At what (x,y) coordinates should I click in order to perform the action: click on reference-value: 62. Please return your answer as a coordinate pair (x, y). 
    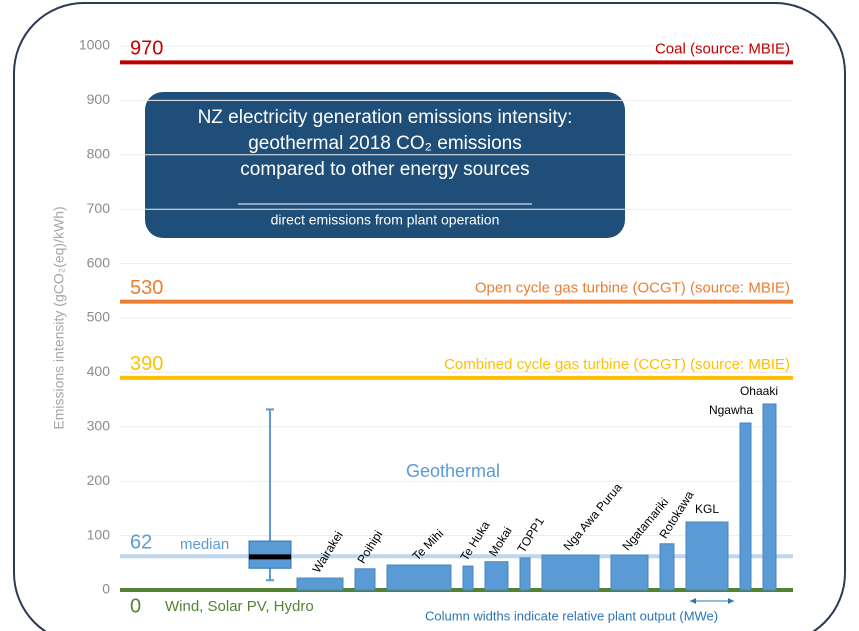
    Looking at the image, I should click on (141, 543).